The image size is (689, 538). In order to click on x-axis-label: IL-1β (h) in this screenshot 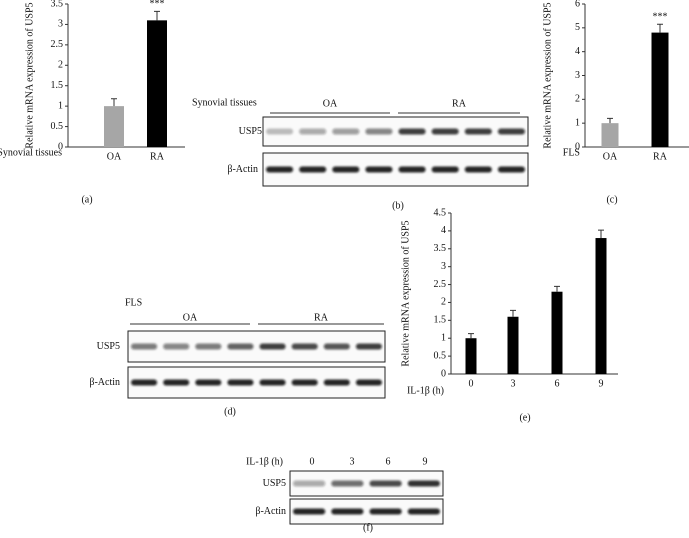, I will do `click(425, 390)`.